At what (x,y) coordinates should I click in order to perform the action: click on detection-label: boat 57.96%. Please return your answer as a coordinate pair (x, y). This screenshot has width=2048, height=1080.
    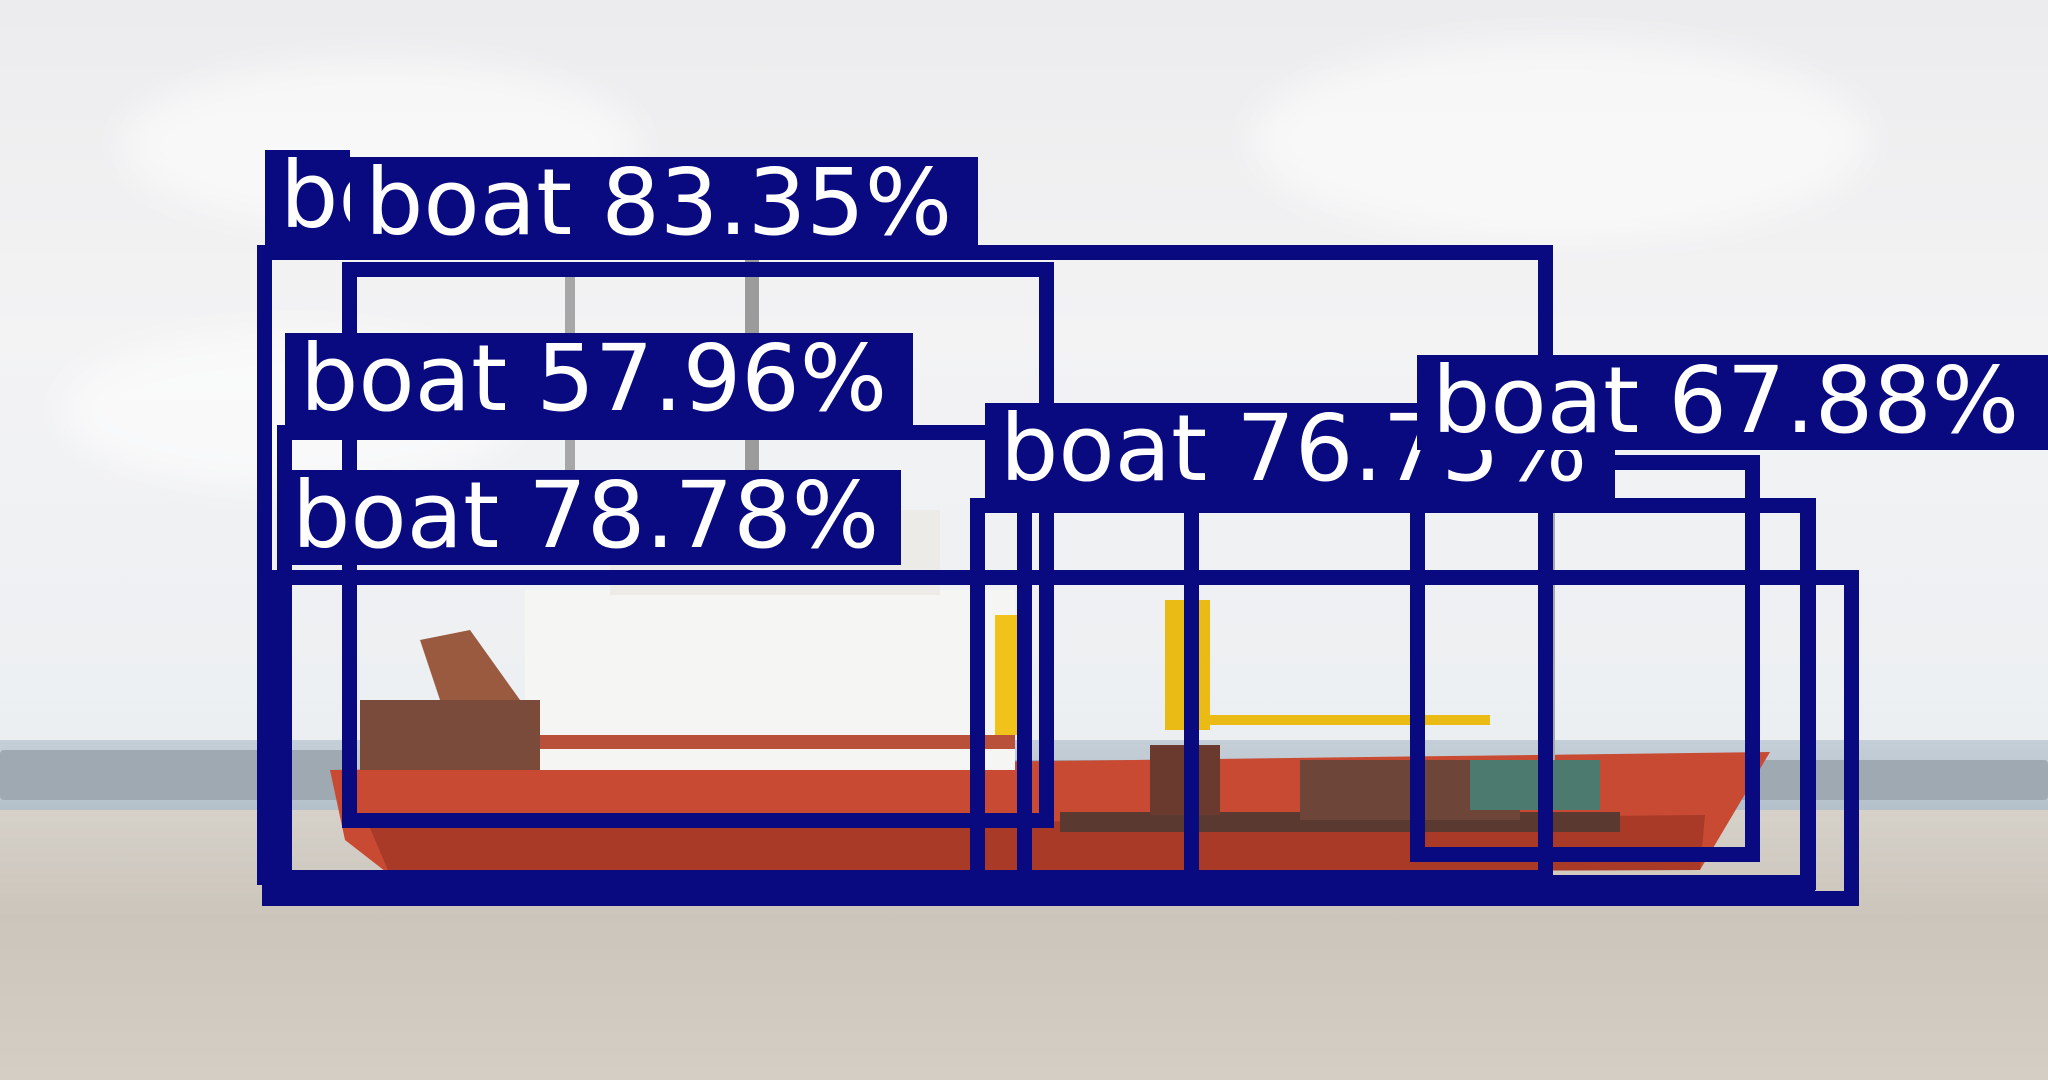
    Looking at the image, I should click on (599, 380).